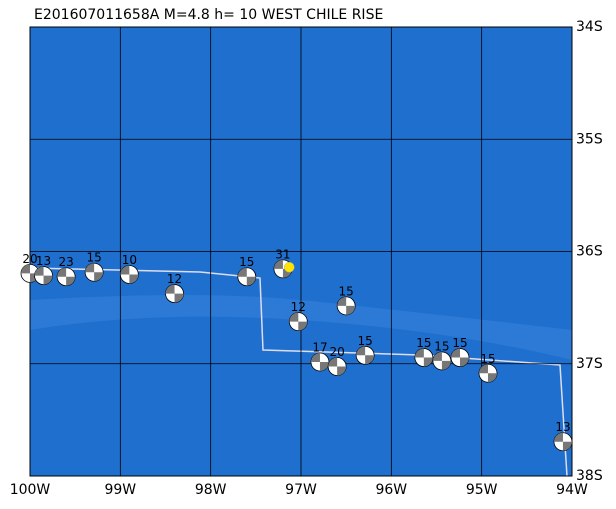 This screenshot has width=616, height=509. I want to click on lon-label: 96W, so click(391, 490).